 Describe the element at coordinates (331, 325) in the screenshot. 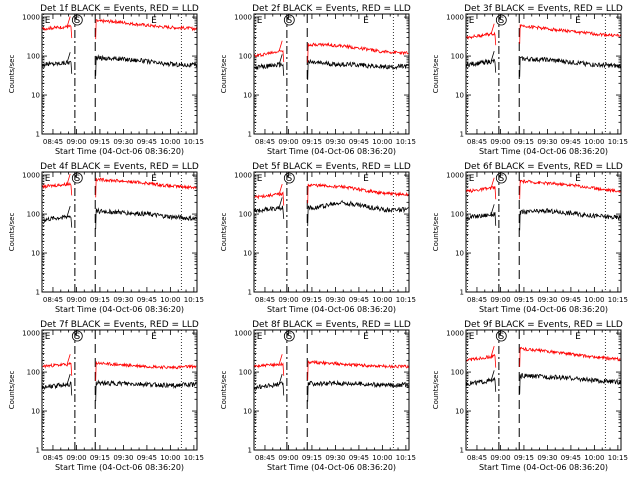

I see `panel-title: Det 8f BLACK = Events, RED = LLD` at that location.